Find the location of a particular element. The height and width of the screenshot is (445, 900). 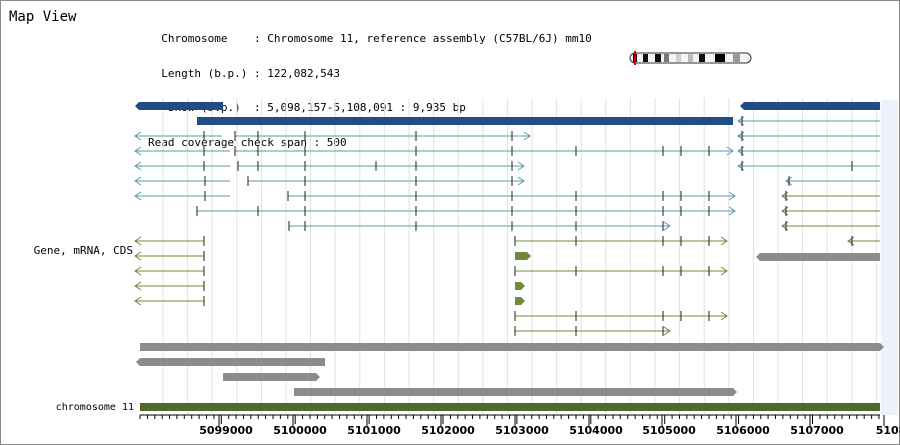

axis-tick-label: 5099000 is located at coordinates (226, 430).